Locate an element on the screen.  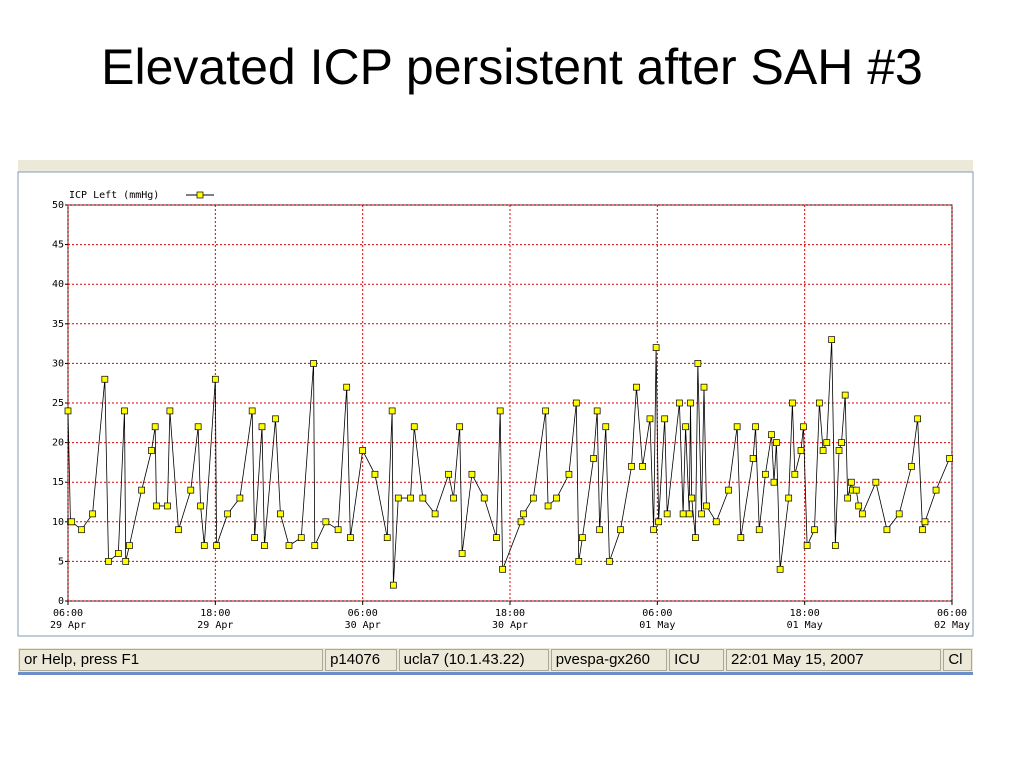
legend-marker is located at coordinates (200, 195).